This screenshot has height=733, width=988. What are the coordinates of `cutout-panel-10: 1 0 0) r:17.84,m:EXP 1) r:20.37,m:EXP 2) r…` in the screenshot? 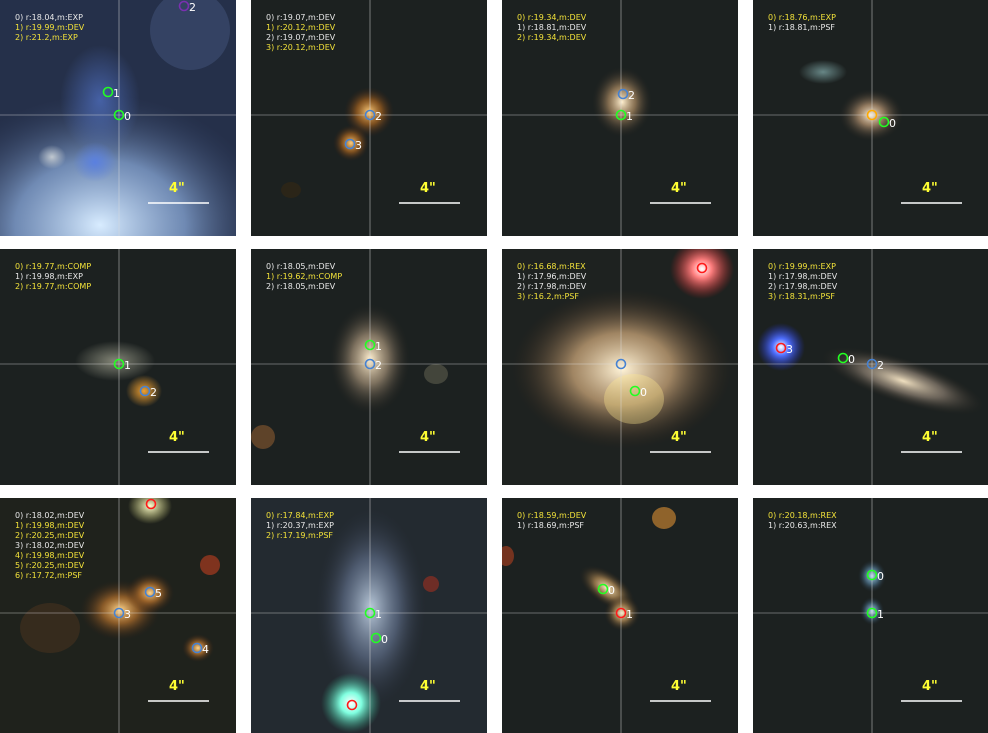 It's located at (369, 615).